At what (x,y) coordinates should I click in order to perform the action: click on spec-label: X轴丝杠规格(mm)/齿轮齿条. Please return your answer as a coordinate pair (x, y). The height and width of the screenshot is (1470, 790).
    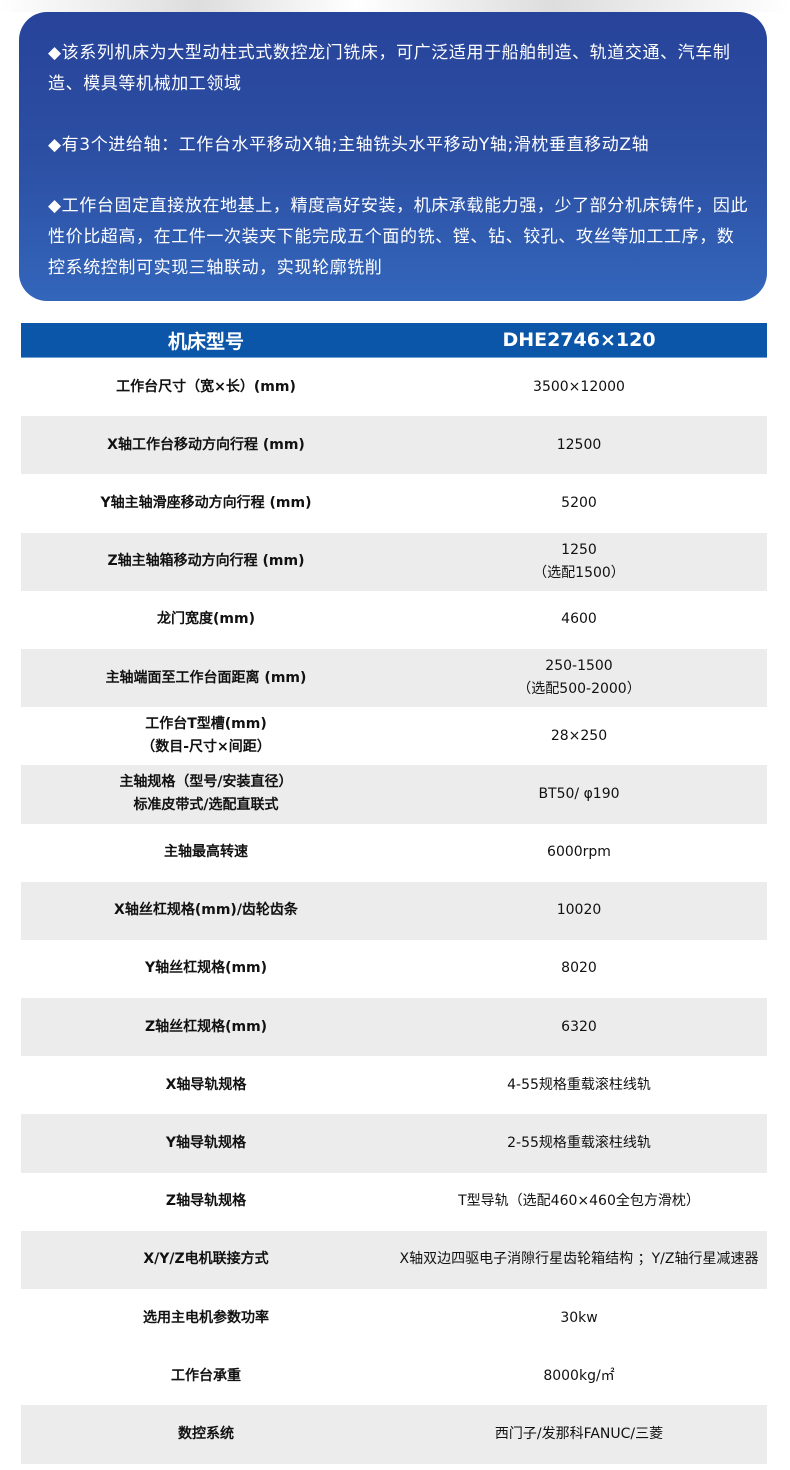
    Looking at the image, I should click on (206, 910).